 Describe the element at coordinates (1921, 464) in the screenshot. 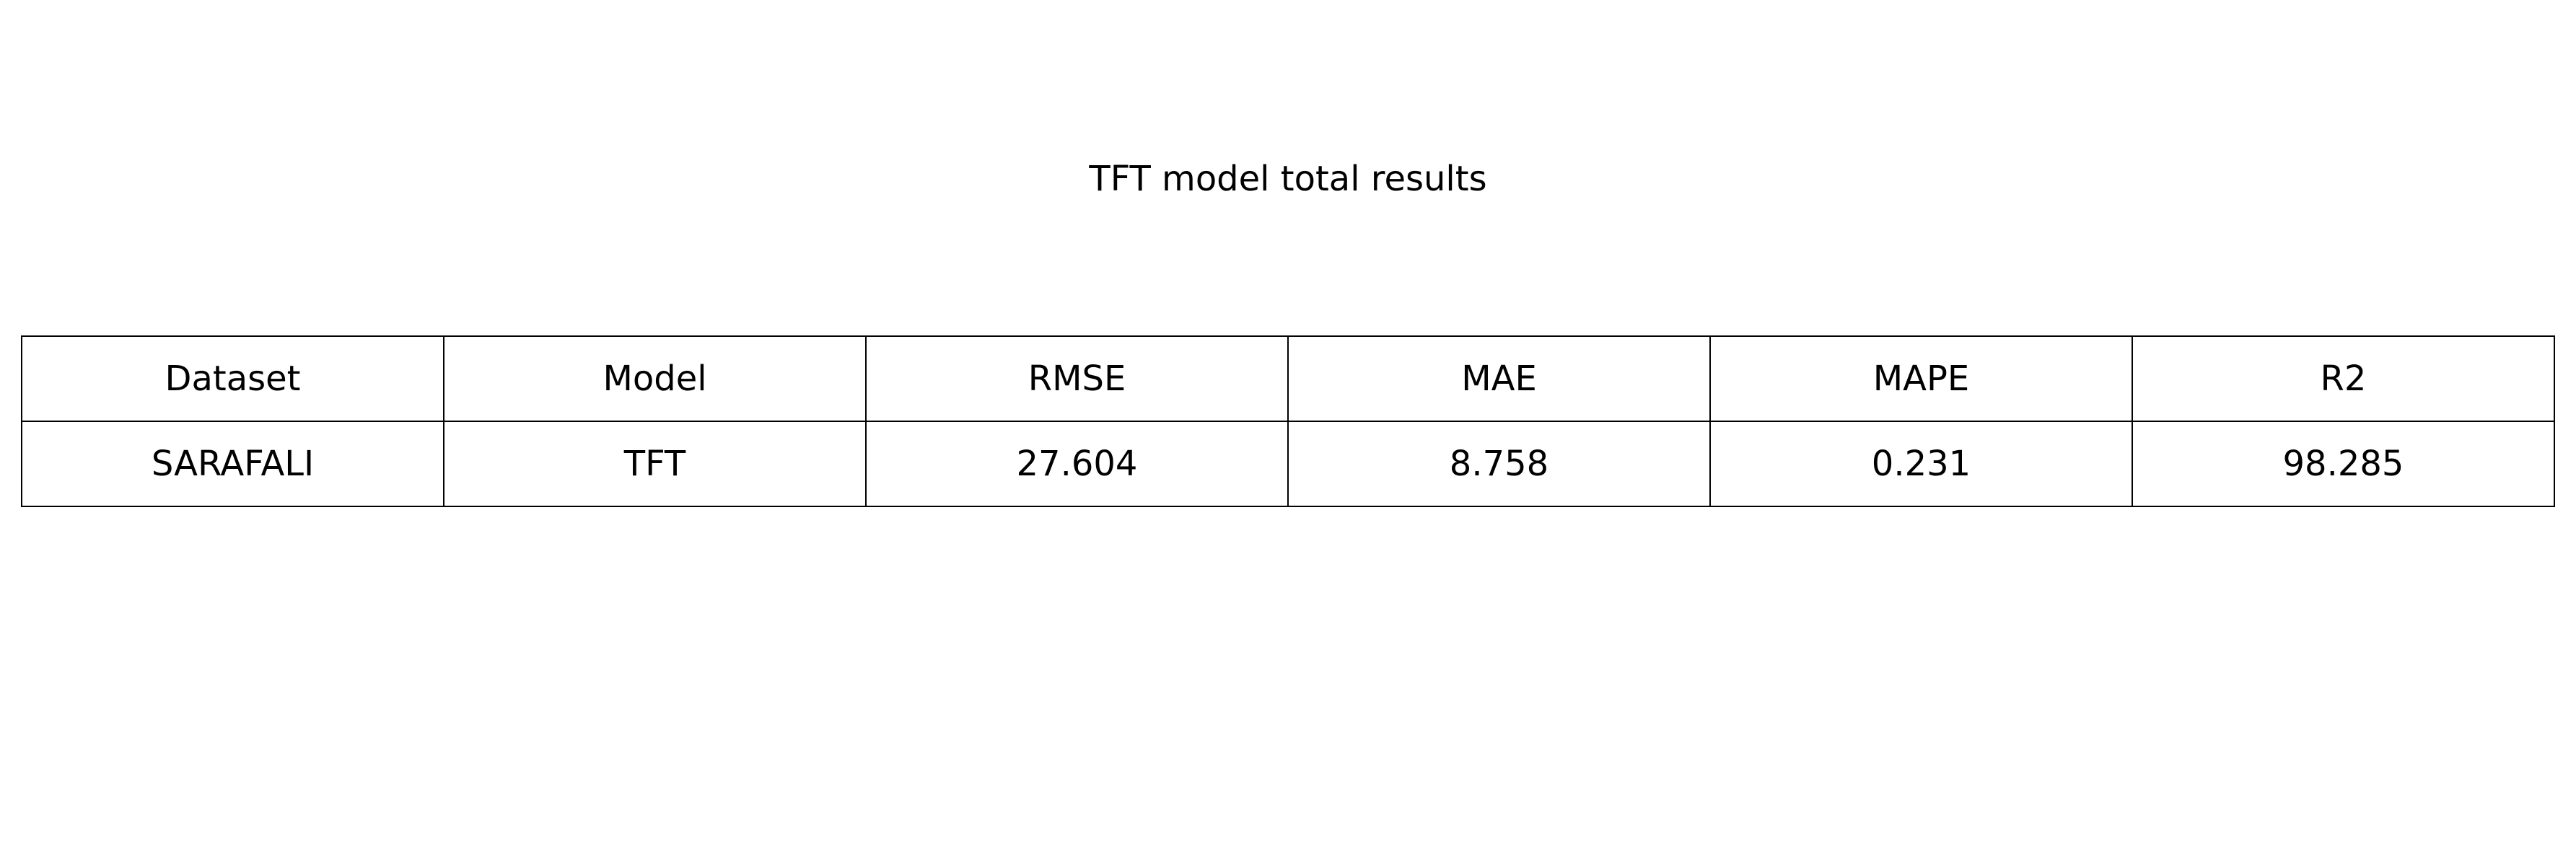

I see `cell-mape: 0.231` at that location.